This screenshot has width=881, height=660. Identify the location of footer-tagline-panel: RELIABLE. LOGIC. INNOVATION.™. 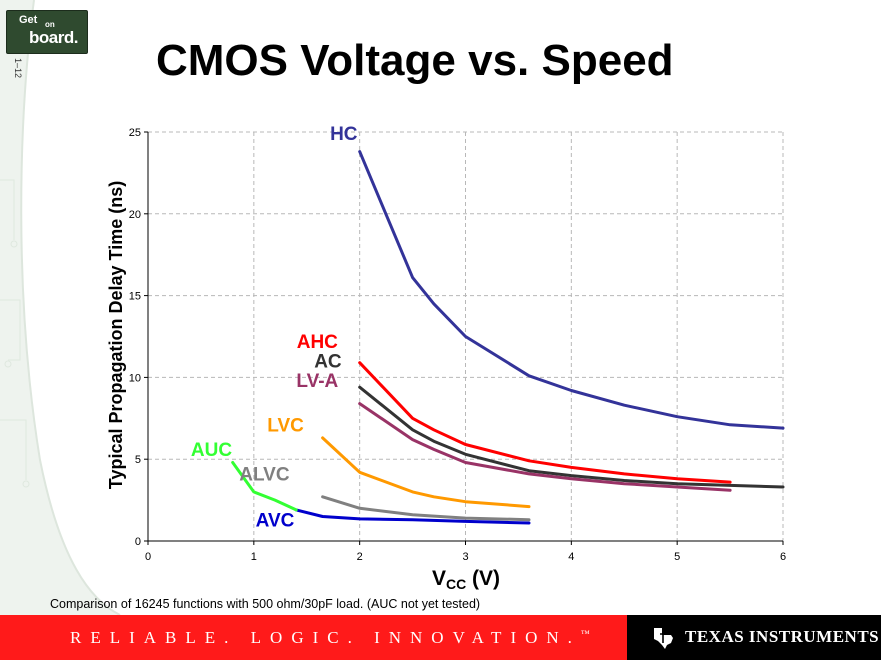
(313, 637).